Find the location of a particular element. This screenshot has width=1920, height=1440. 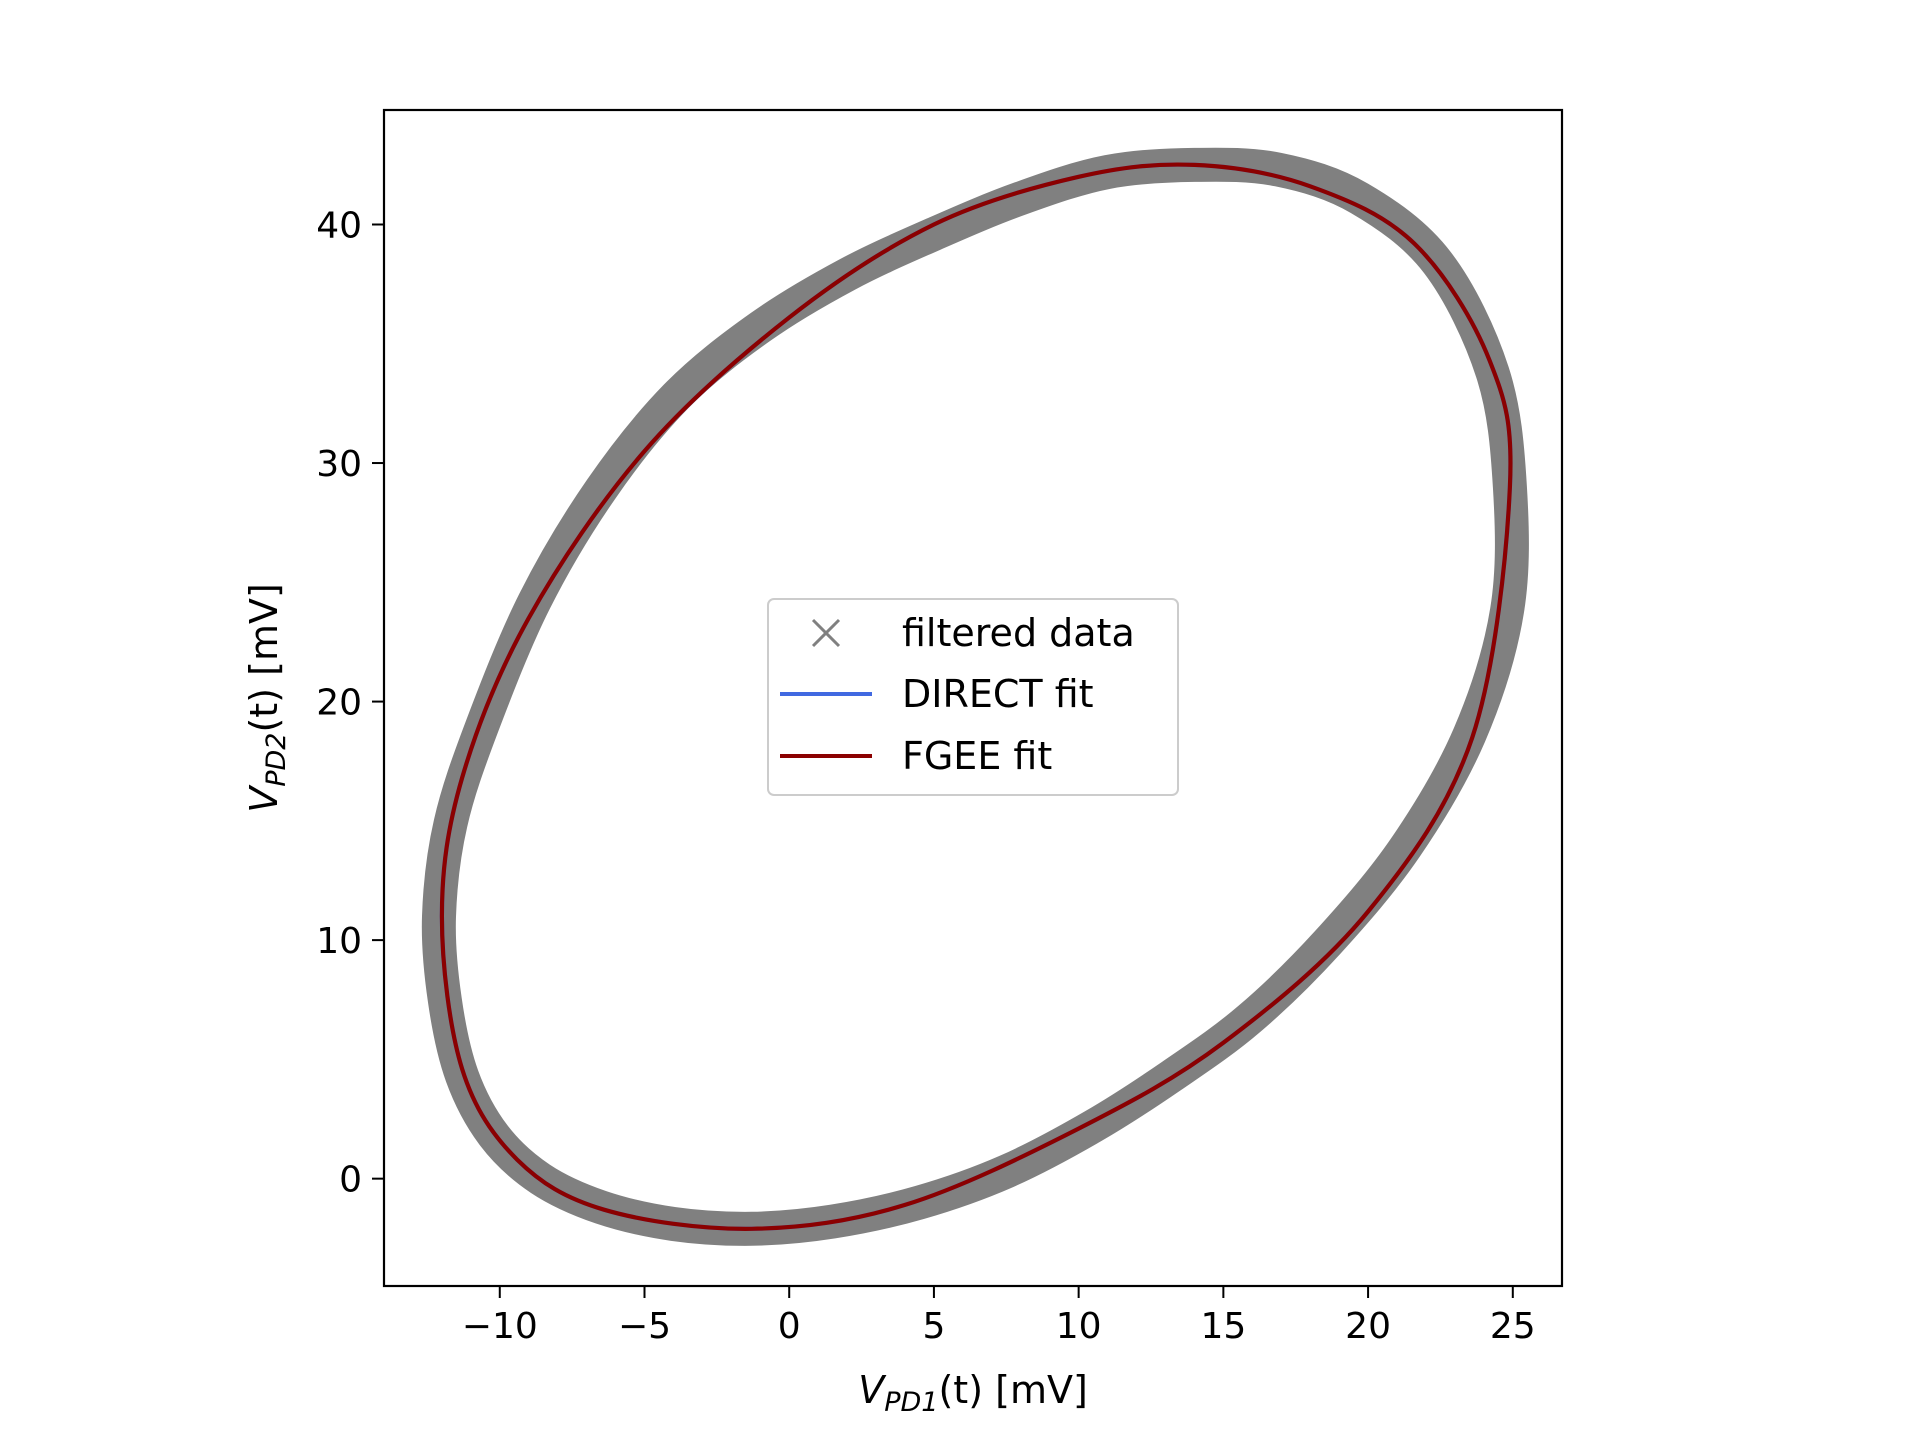

y-axis-label-sub: PD2 is located at coordinates (276, 760).